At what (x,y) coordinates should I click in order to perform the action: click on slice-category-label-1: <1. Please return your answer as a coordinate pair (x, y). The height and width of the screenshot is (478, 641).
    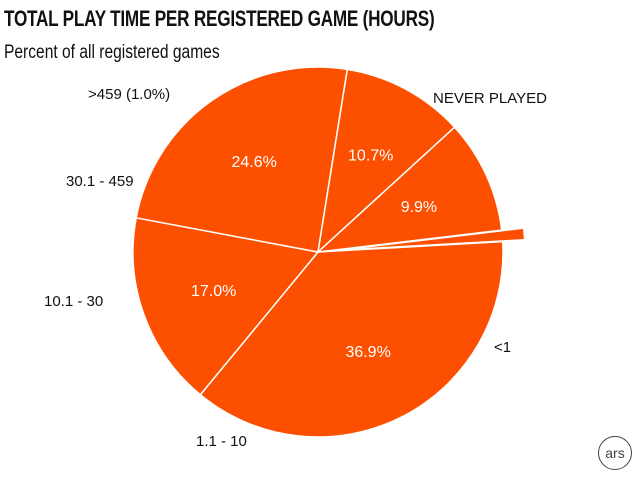
    Looking at the image, I should click on (502, 347).